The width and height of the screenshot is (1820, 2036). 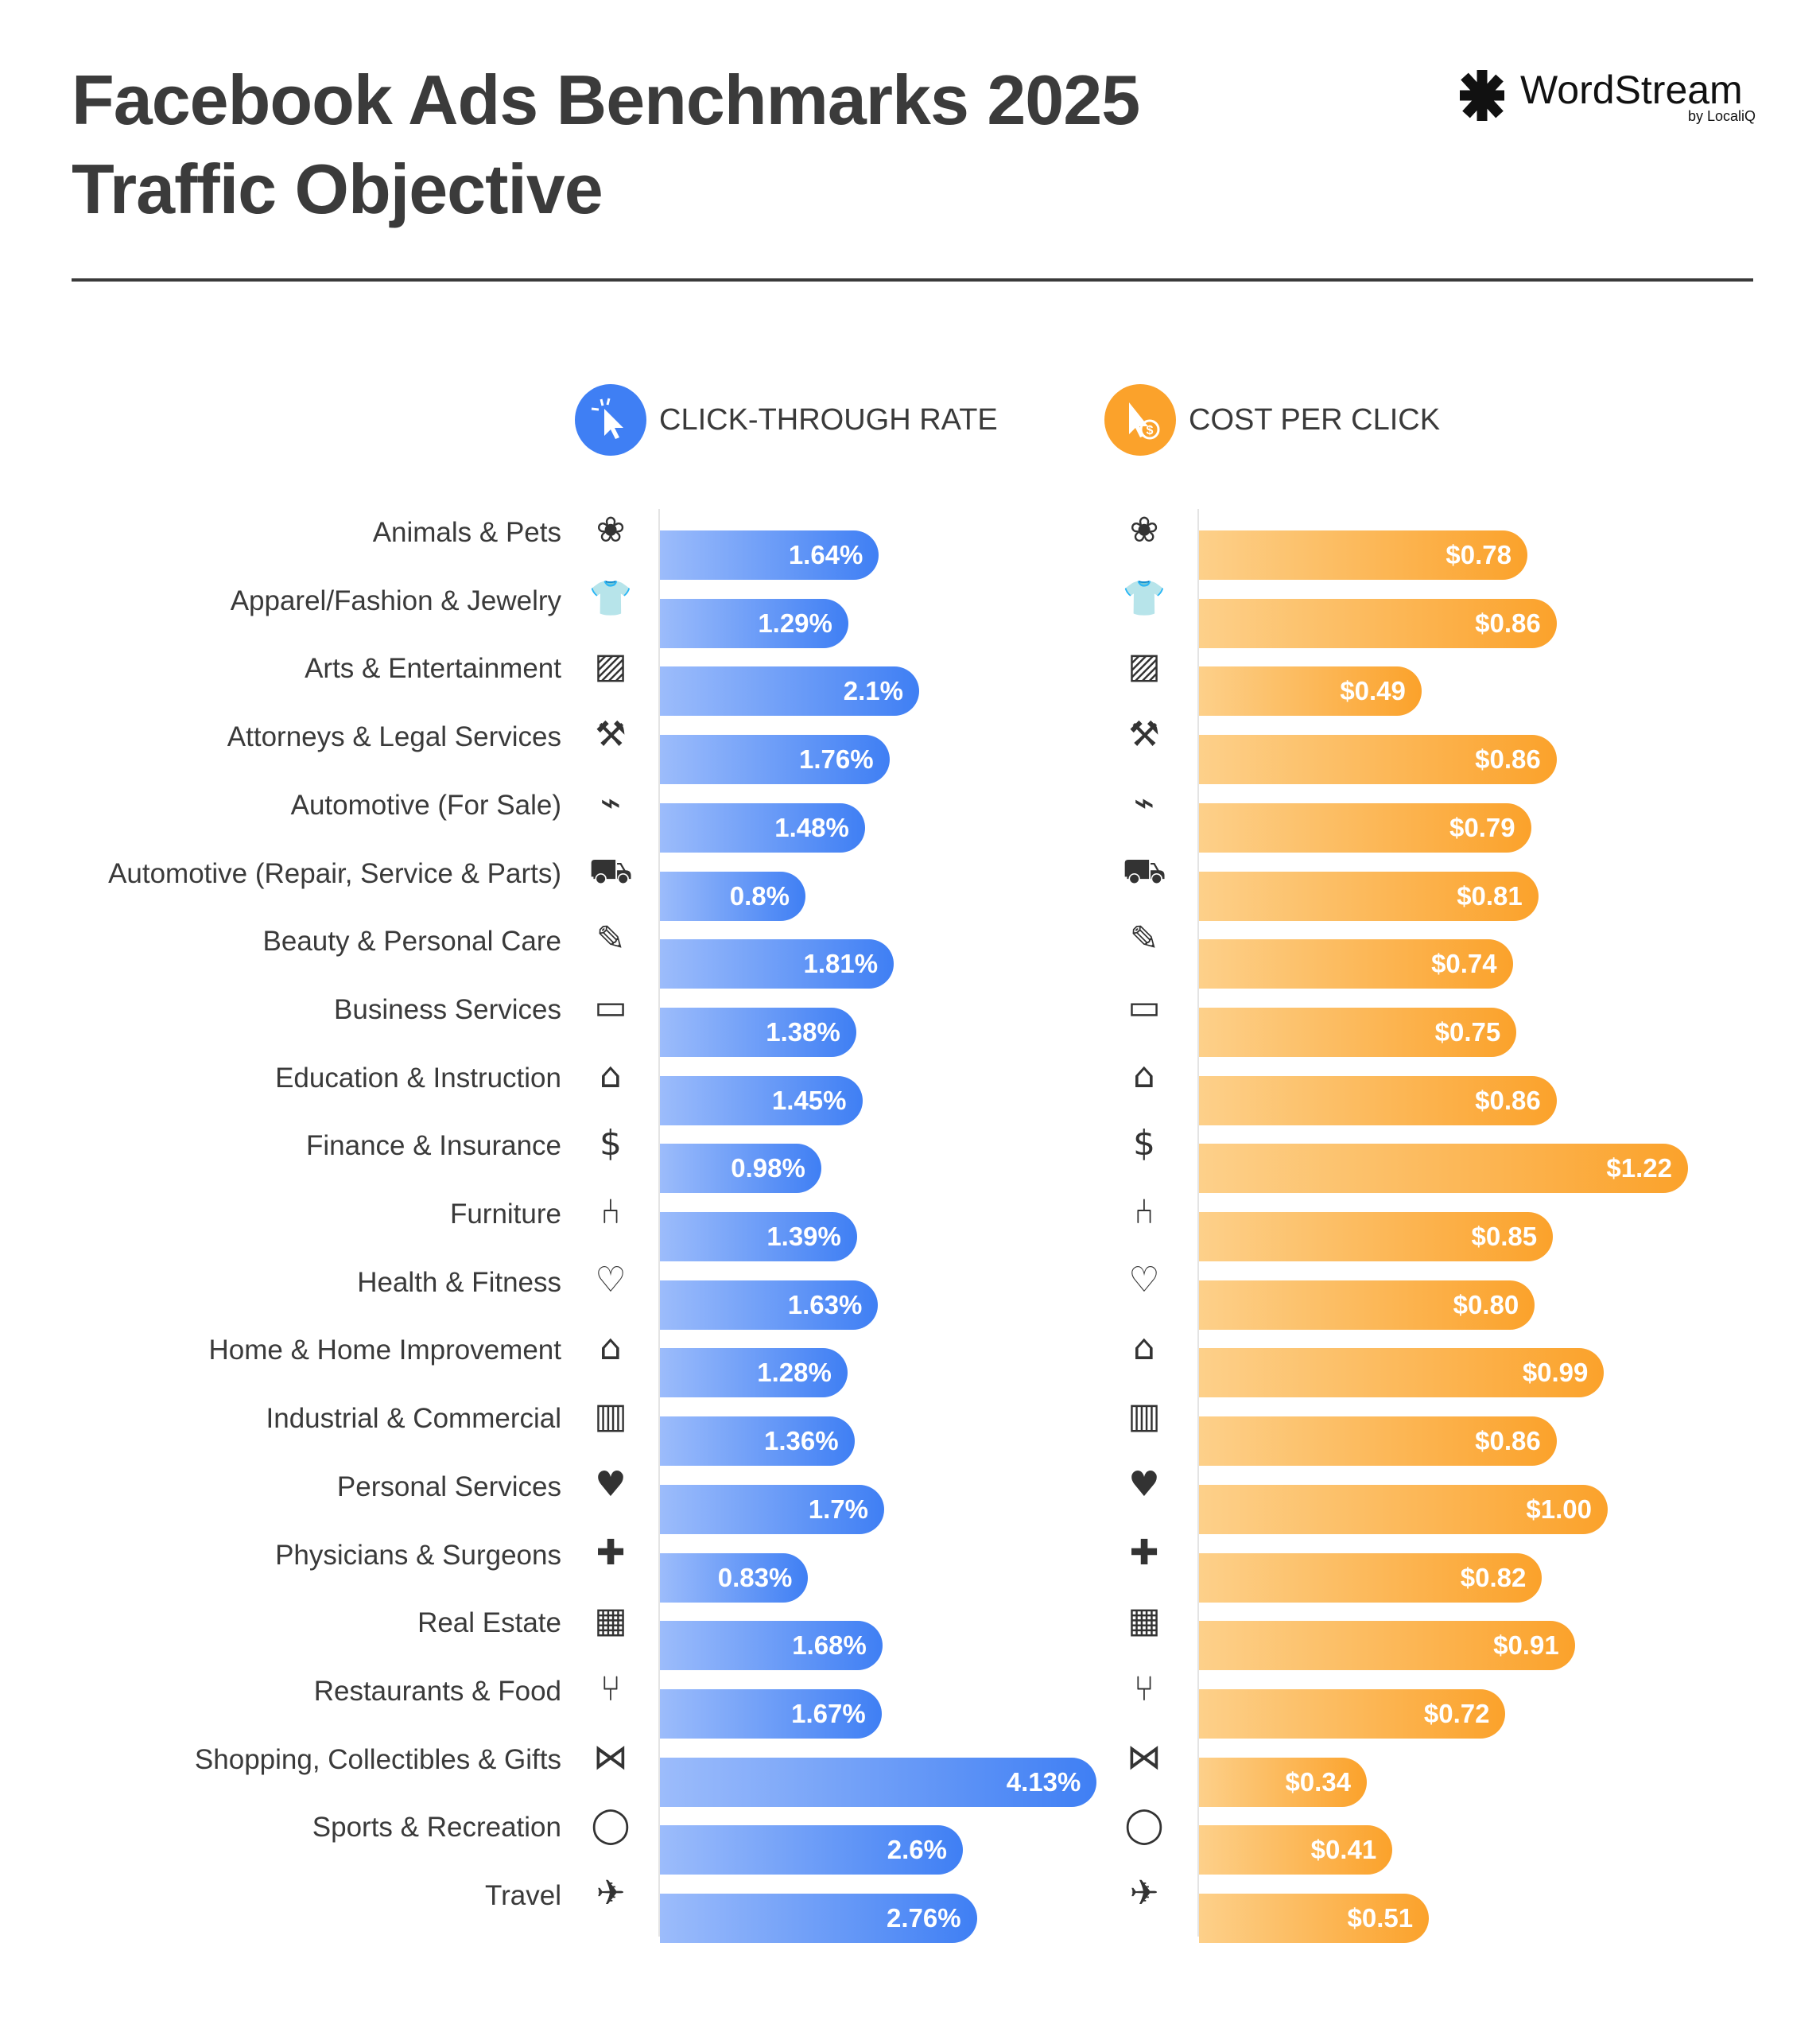 I want to click on cpc-header: $ COST PER CLICK, so click(x=1272, y=420).